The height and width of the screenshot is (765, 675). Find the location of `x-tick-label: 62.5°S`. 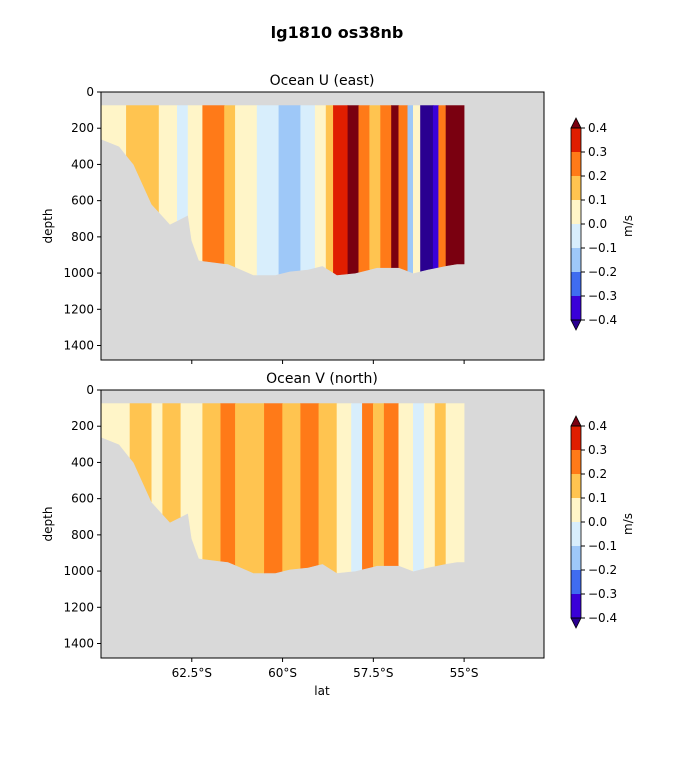

x-tick-label: 62.5°S is located at coordinates (192, 673).